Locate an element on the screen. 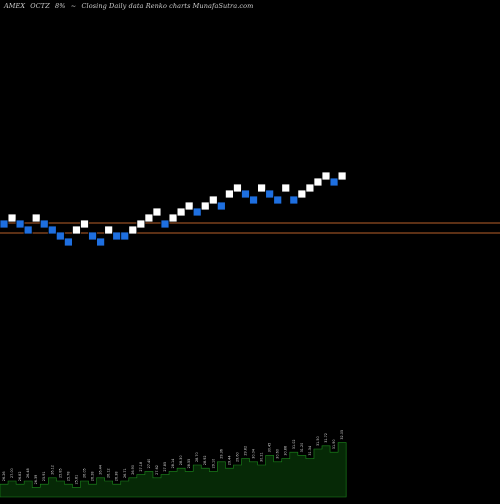  volume-label: 28.55 is located at coordinates (189, 464).